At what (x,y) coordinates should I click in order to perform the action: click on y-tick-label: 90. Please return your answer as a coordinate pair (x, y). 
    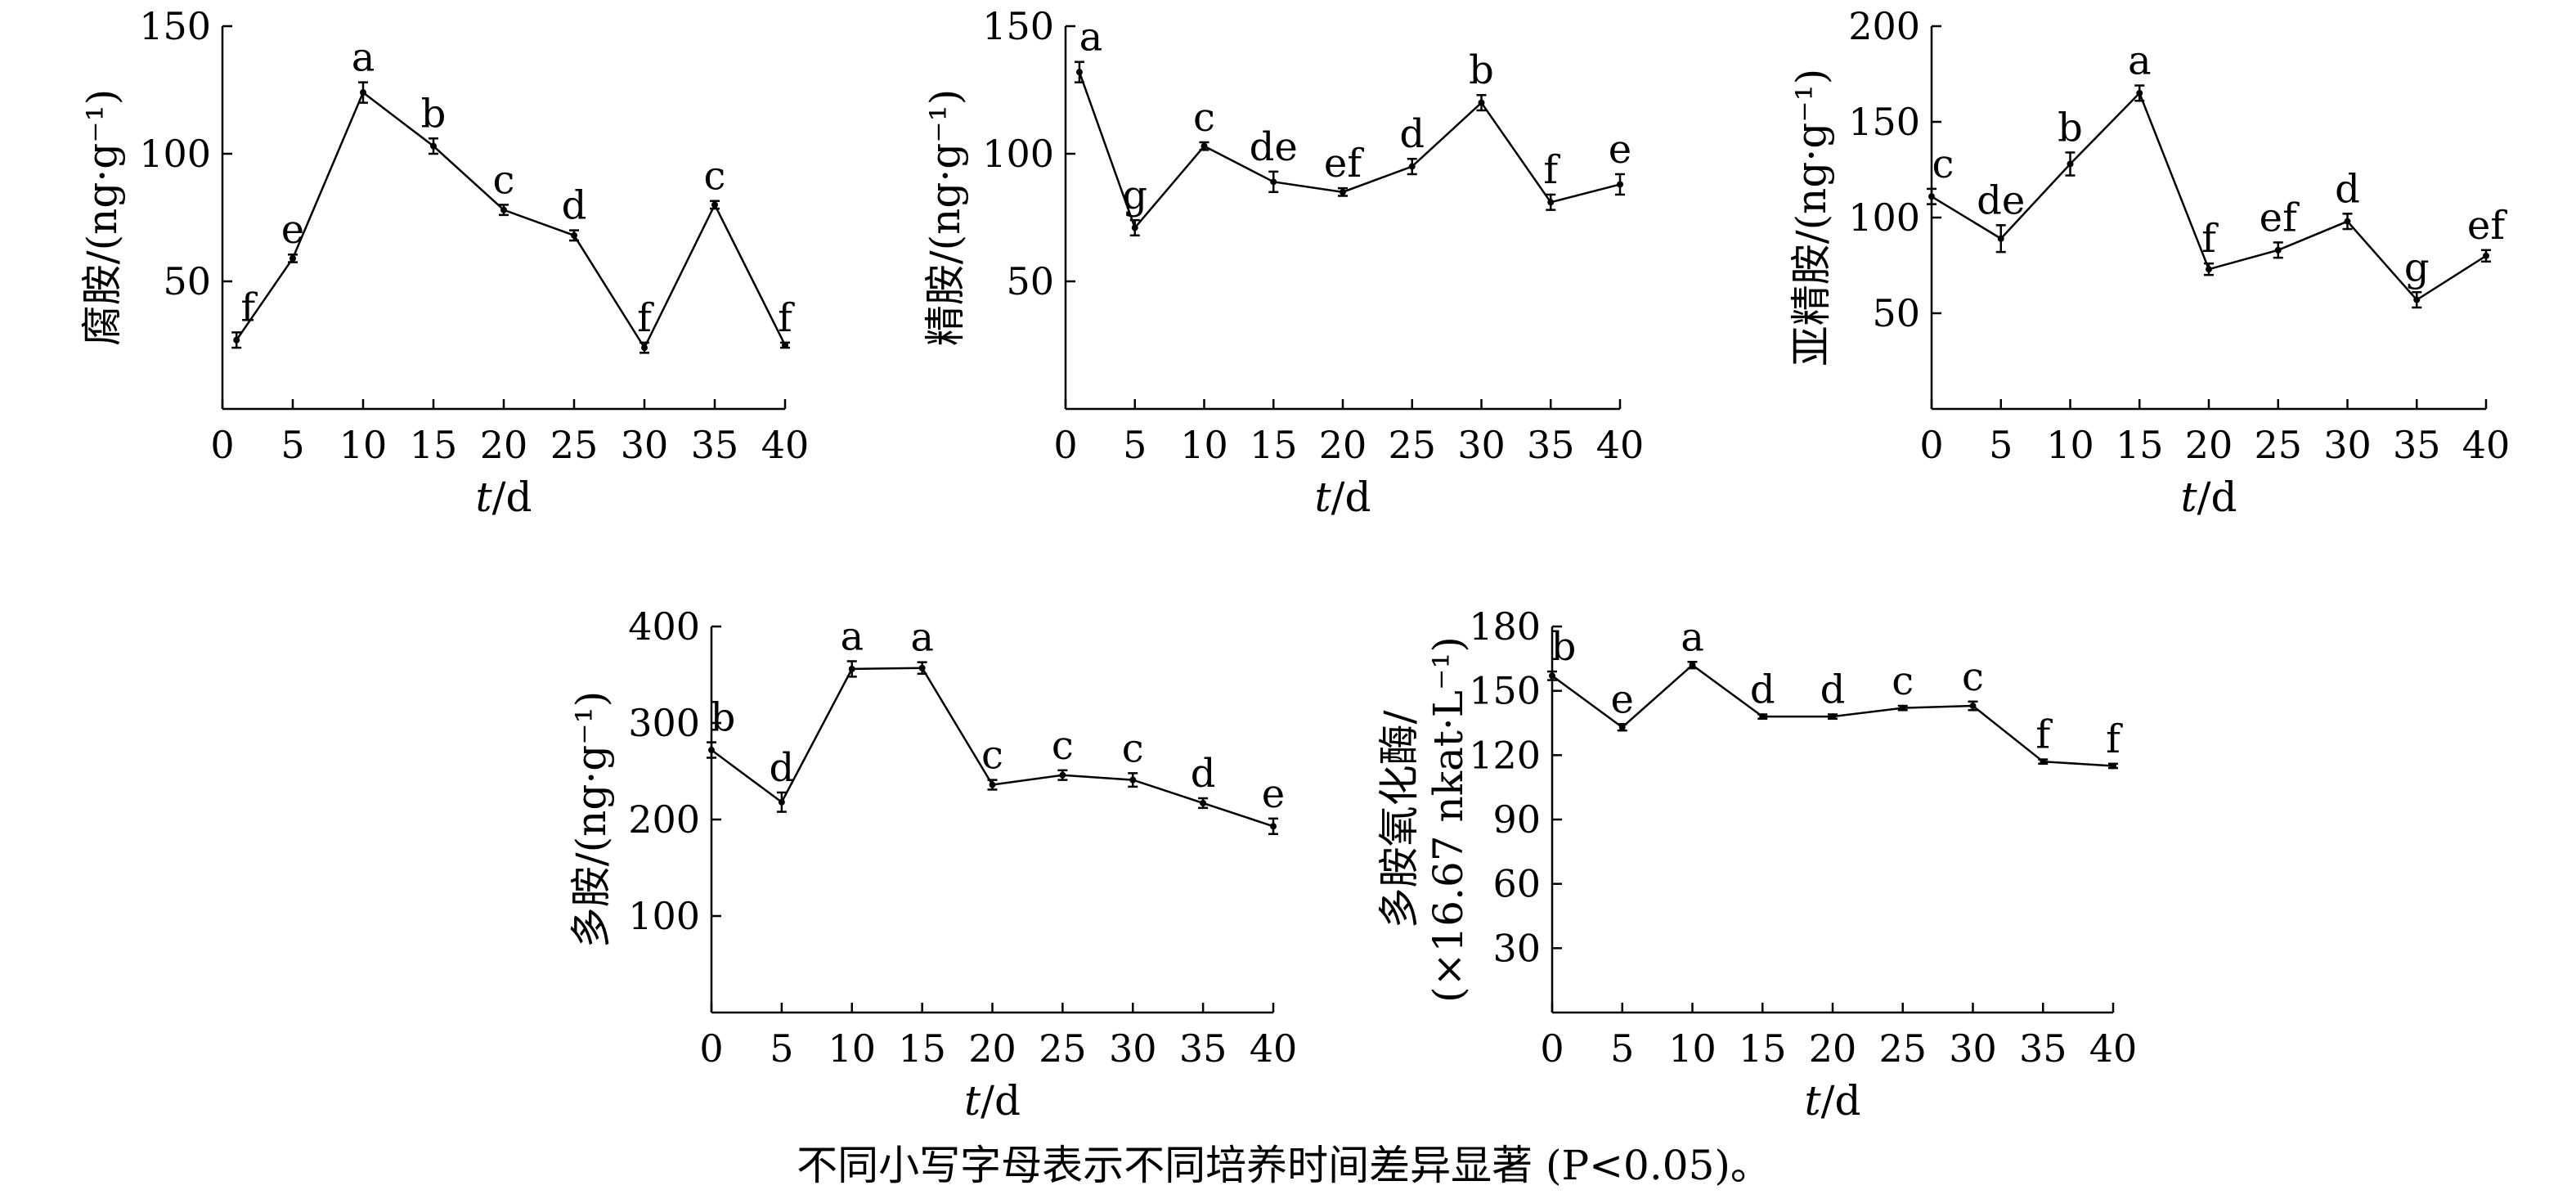
    Looking at the image, I should click on (1516, 819).